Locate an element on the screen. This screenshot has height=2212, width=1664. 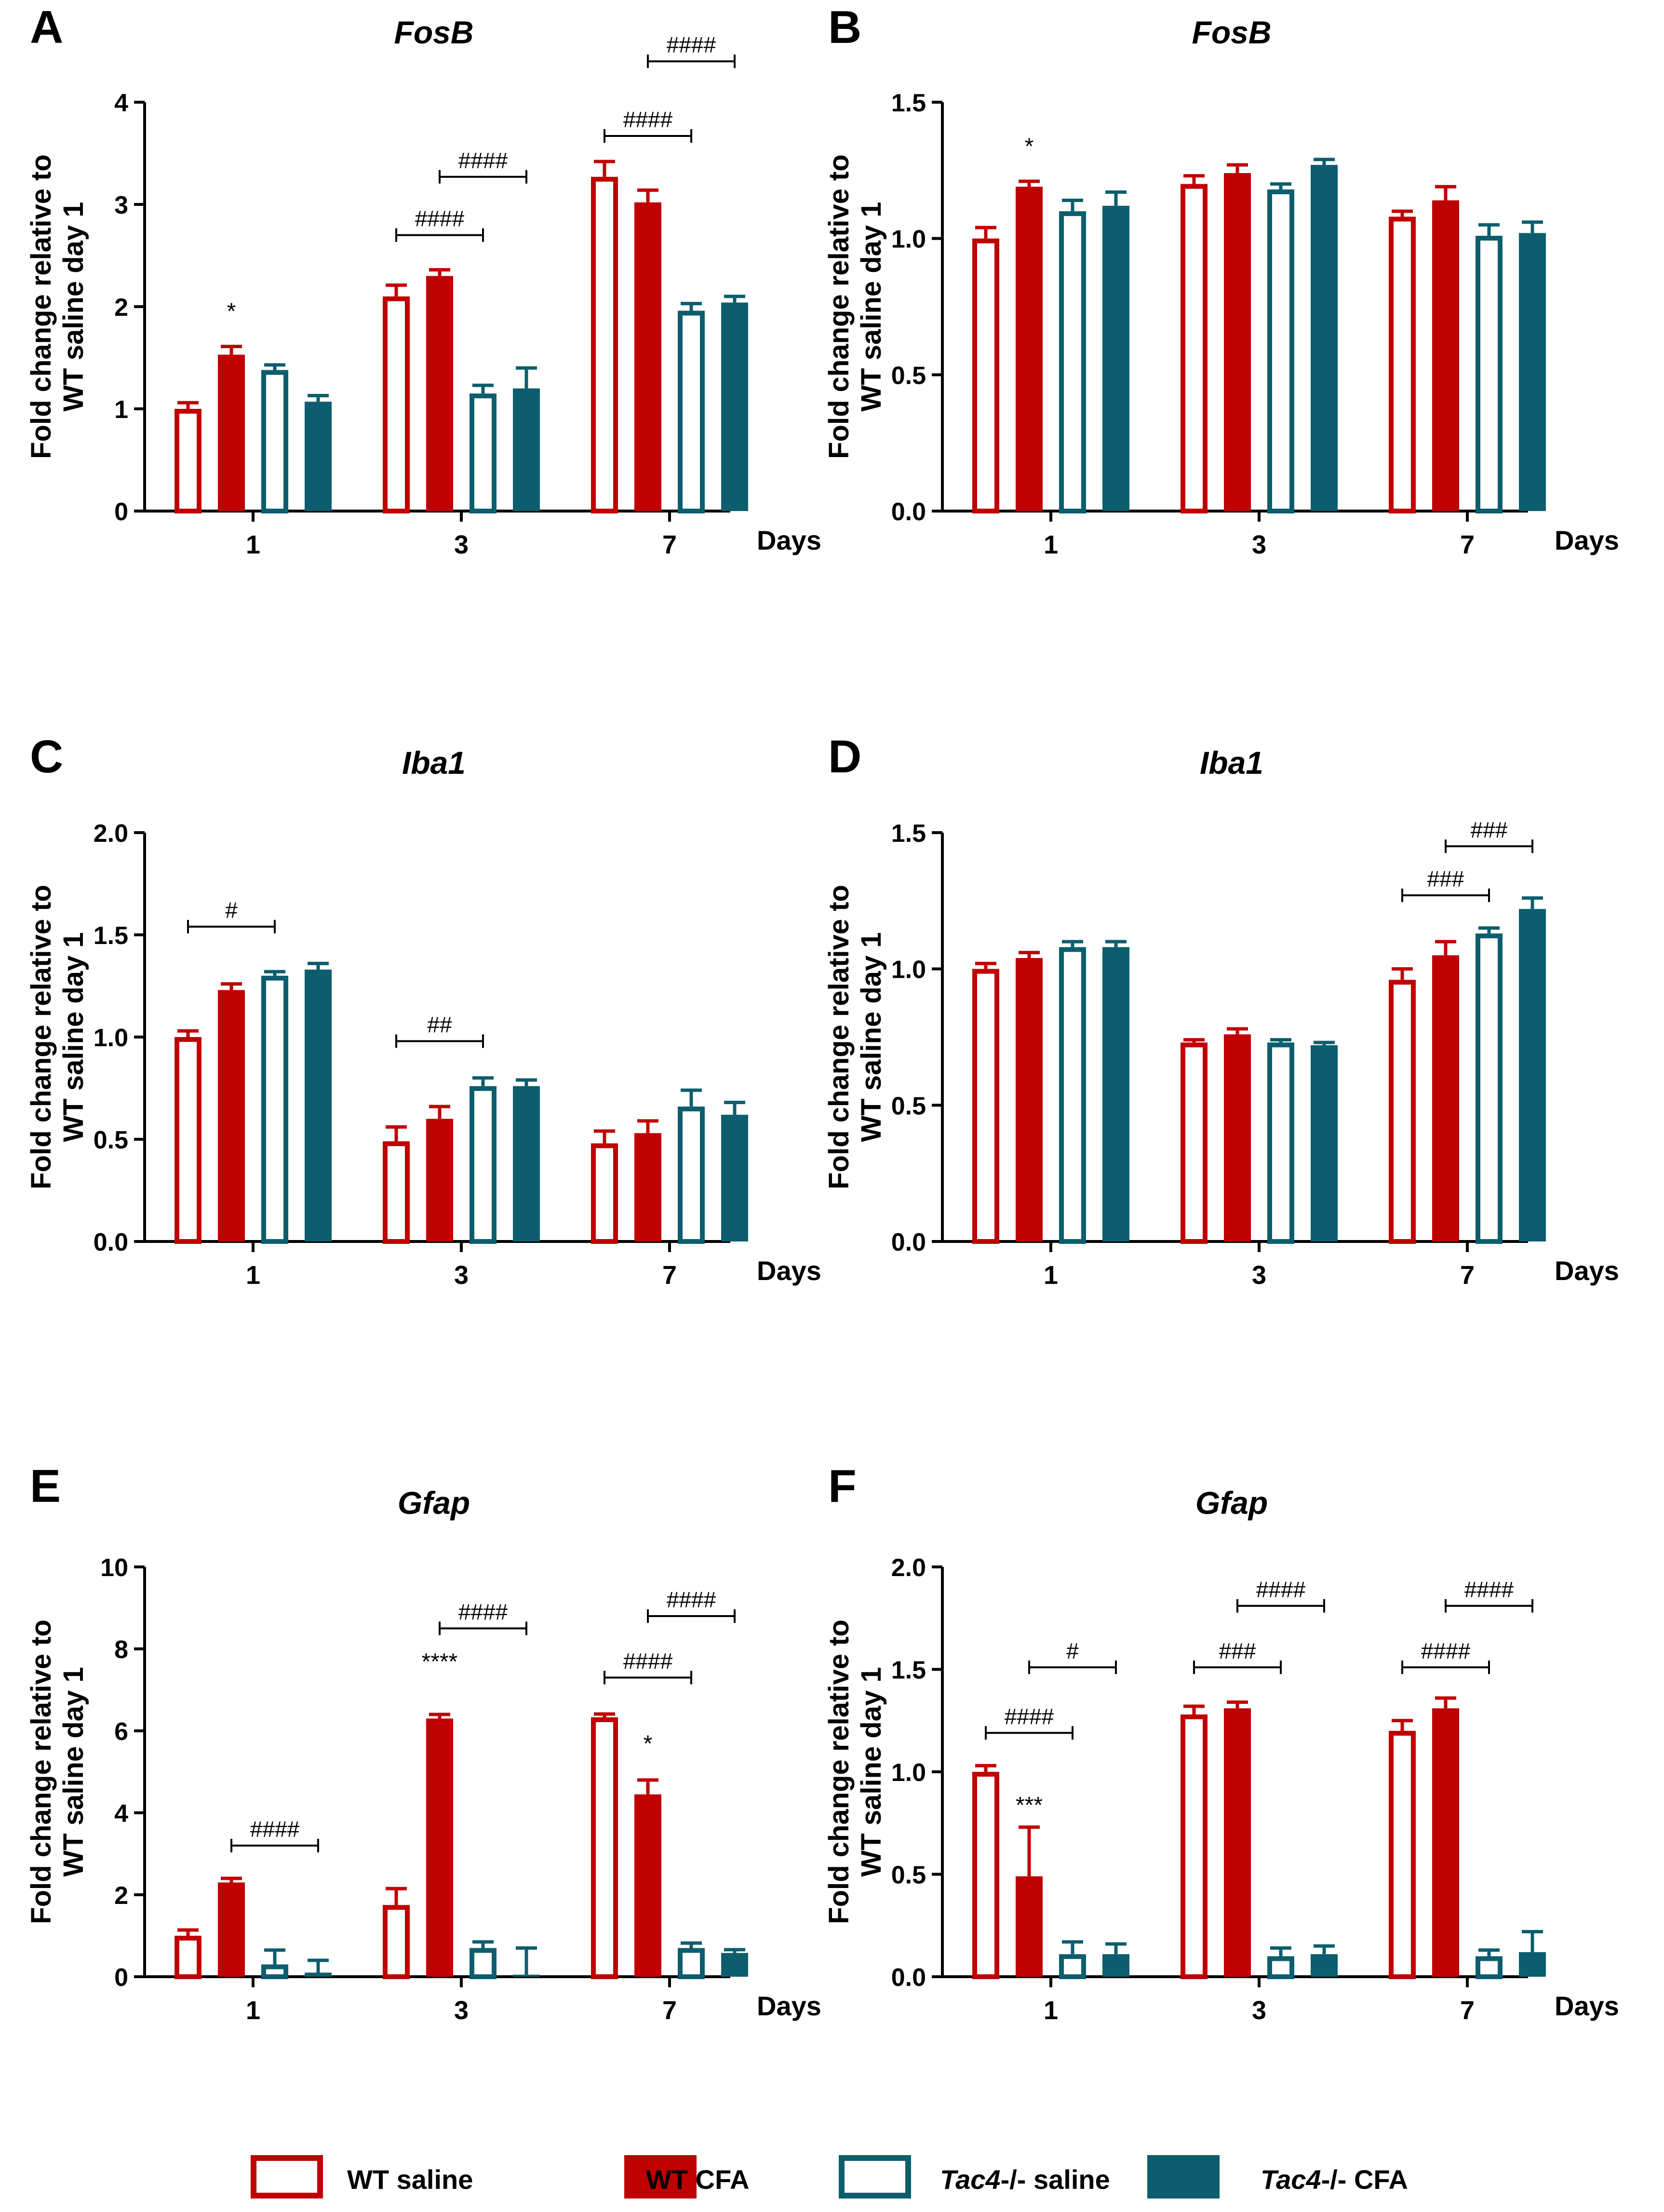
panel-letter-f: F is located at coordinates (842, 1486).